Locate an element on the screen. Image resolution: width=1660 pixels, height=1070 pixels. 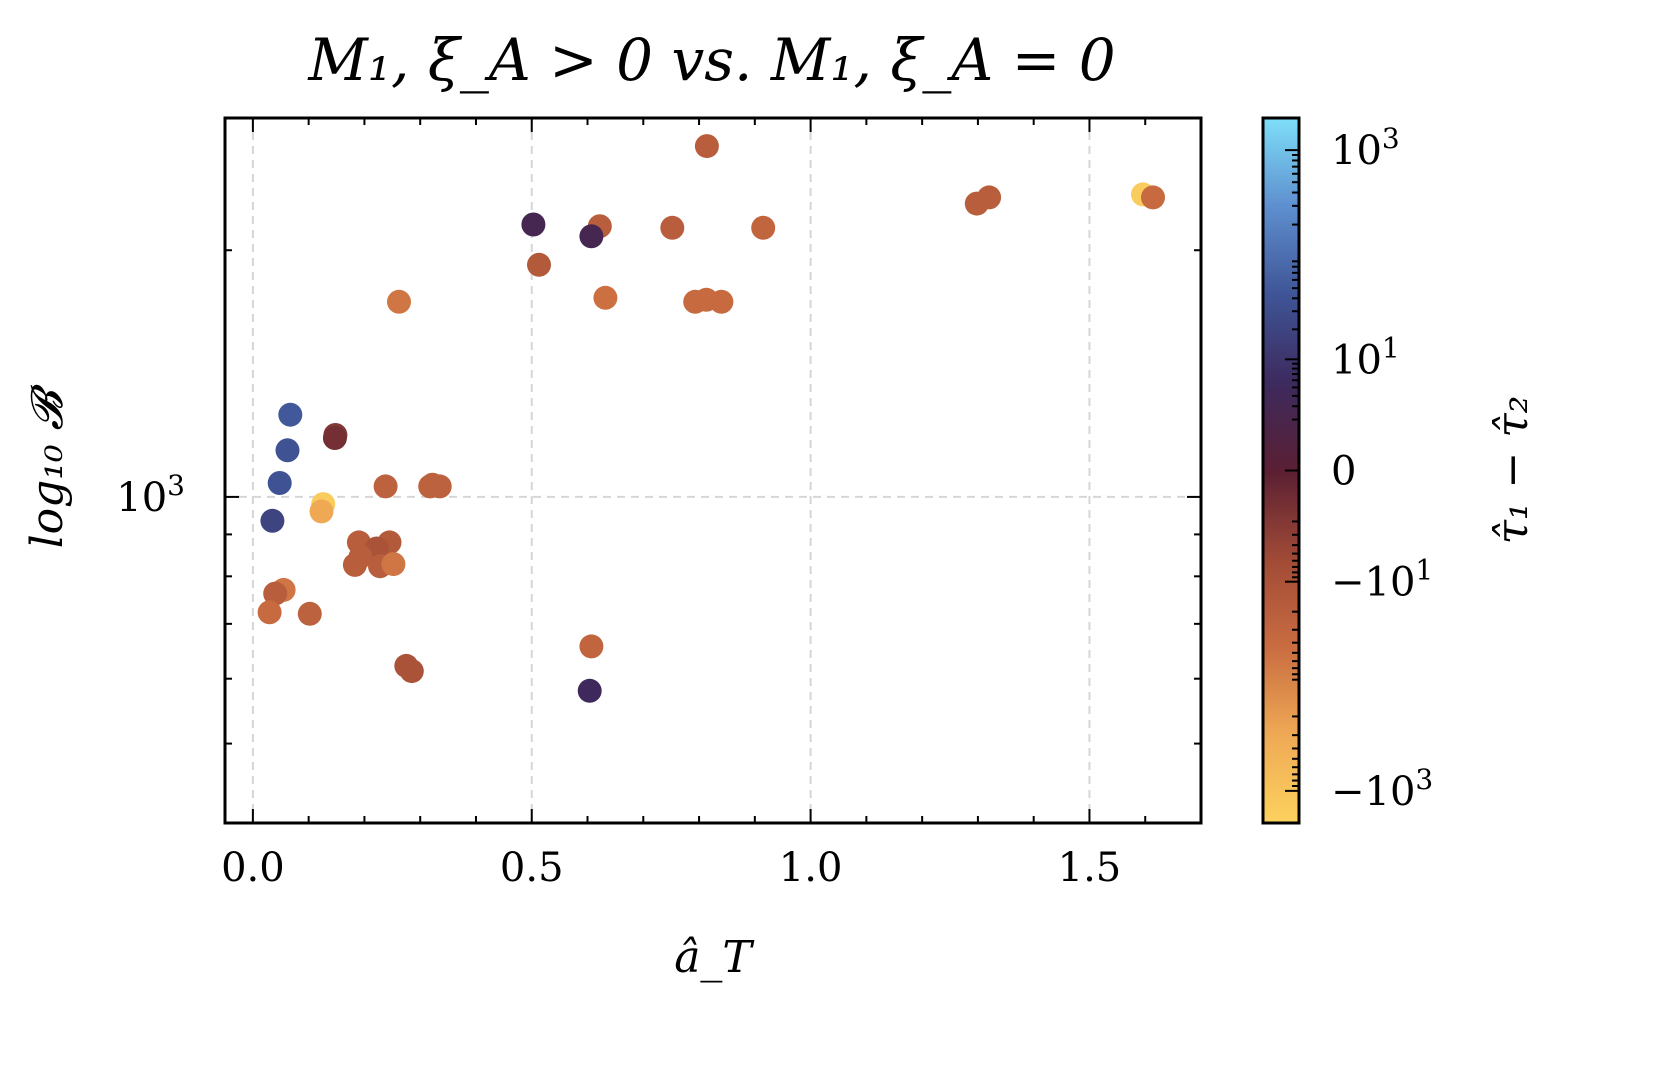
y-axis-label: log₁₀ 𝓑 is located at coordinates (47, 465).